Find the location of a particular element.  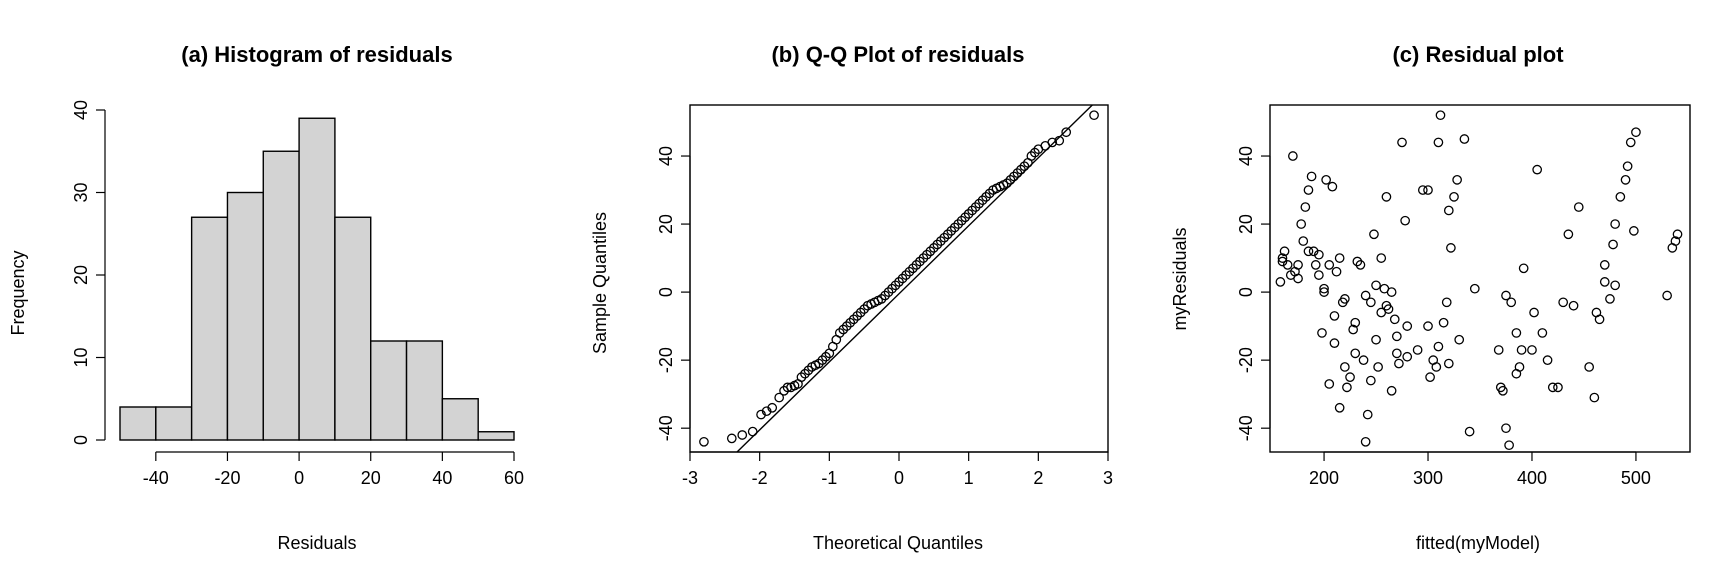

residual-y-axis-tick-label: -40 is located at coordinates (1246, 428).